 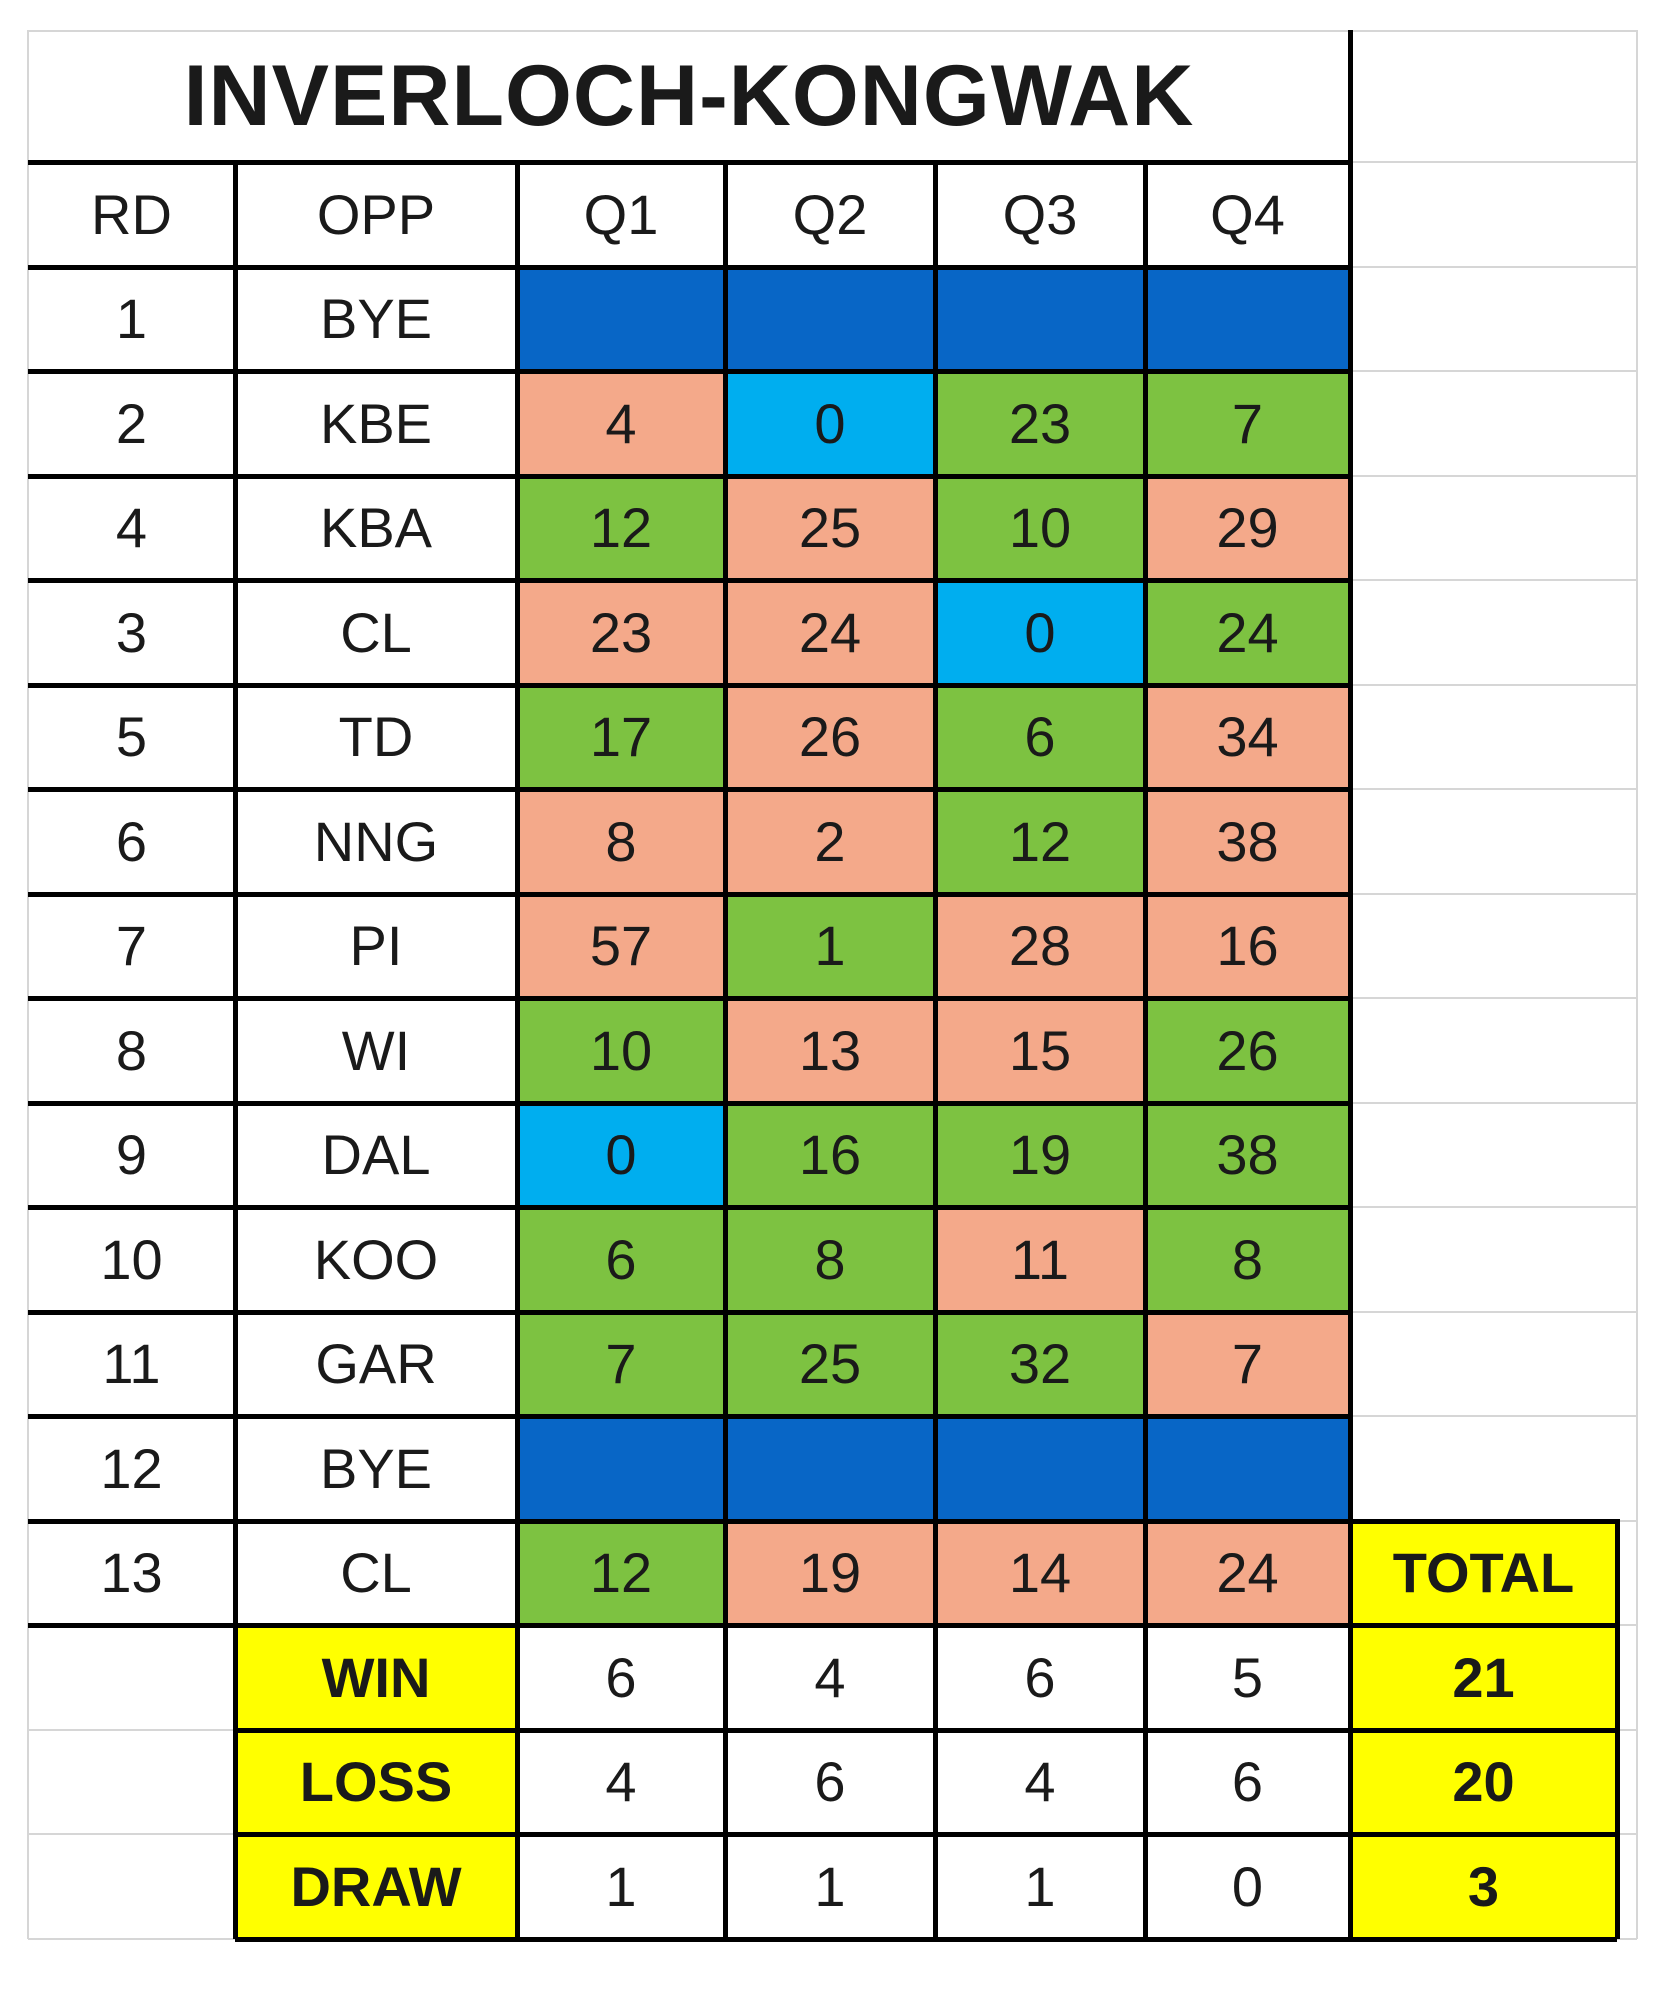 I want to click on quarter-score: 1, so click(x=830, y=945).